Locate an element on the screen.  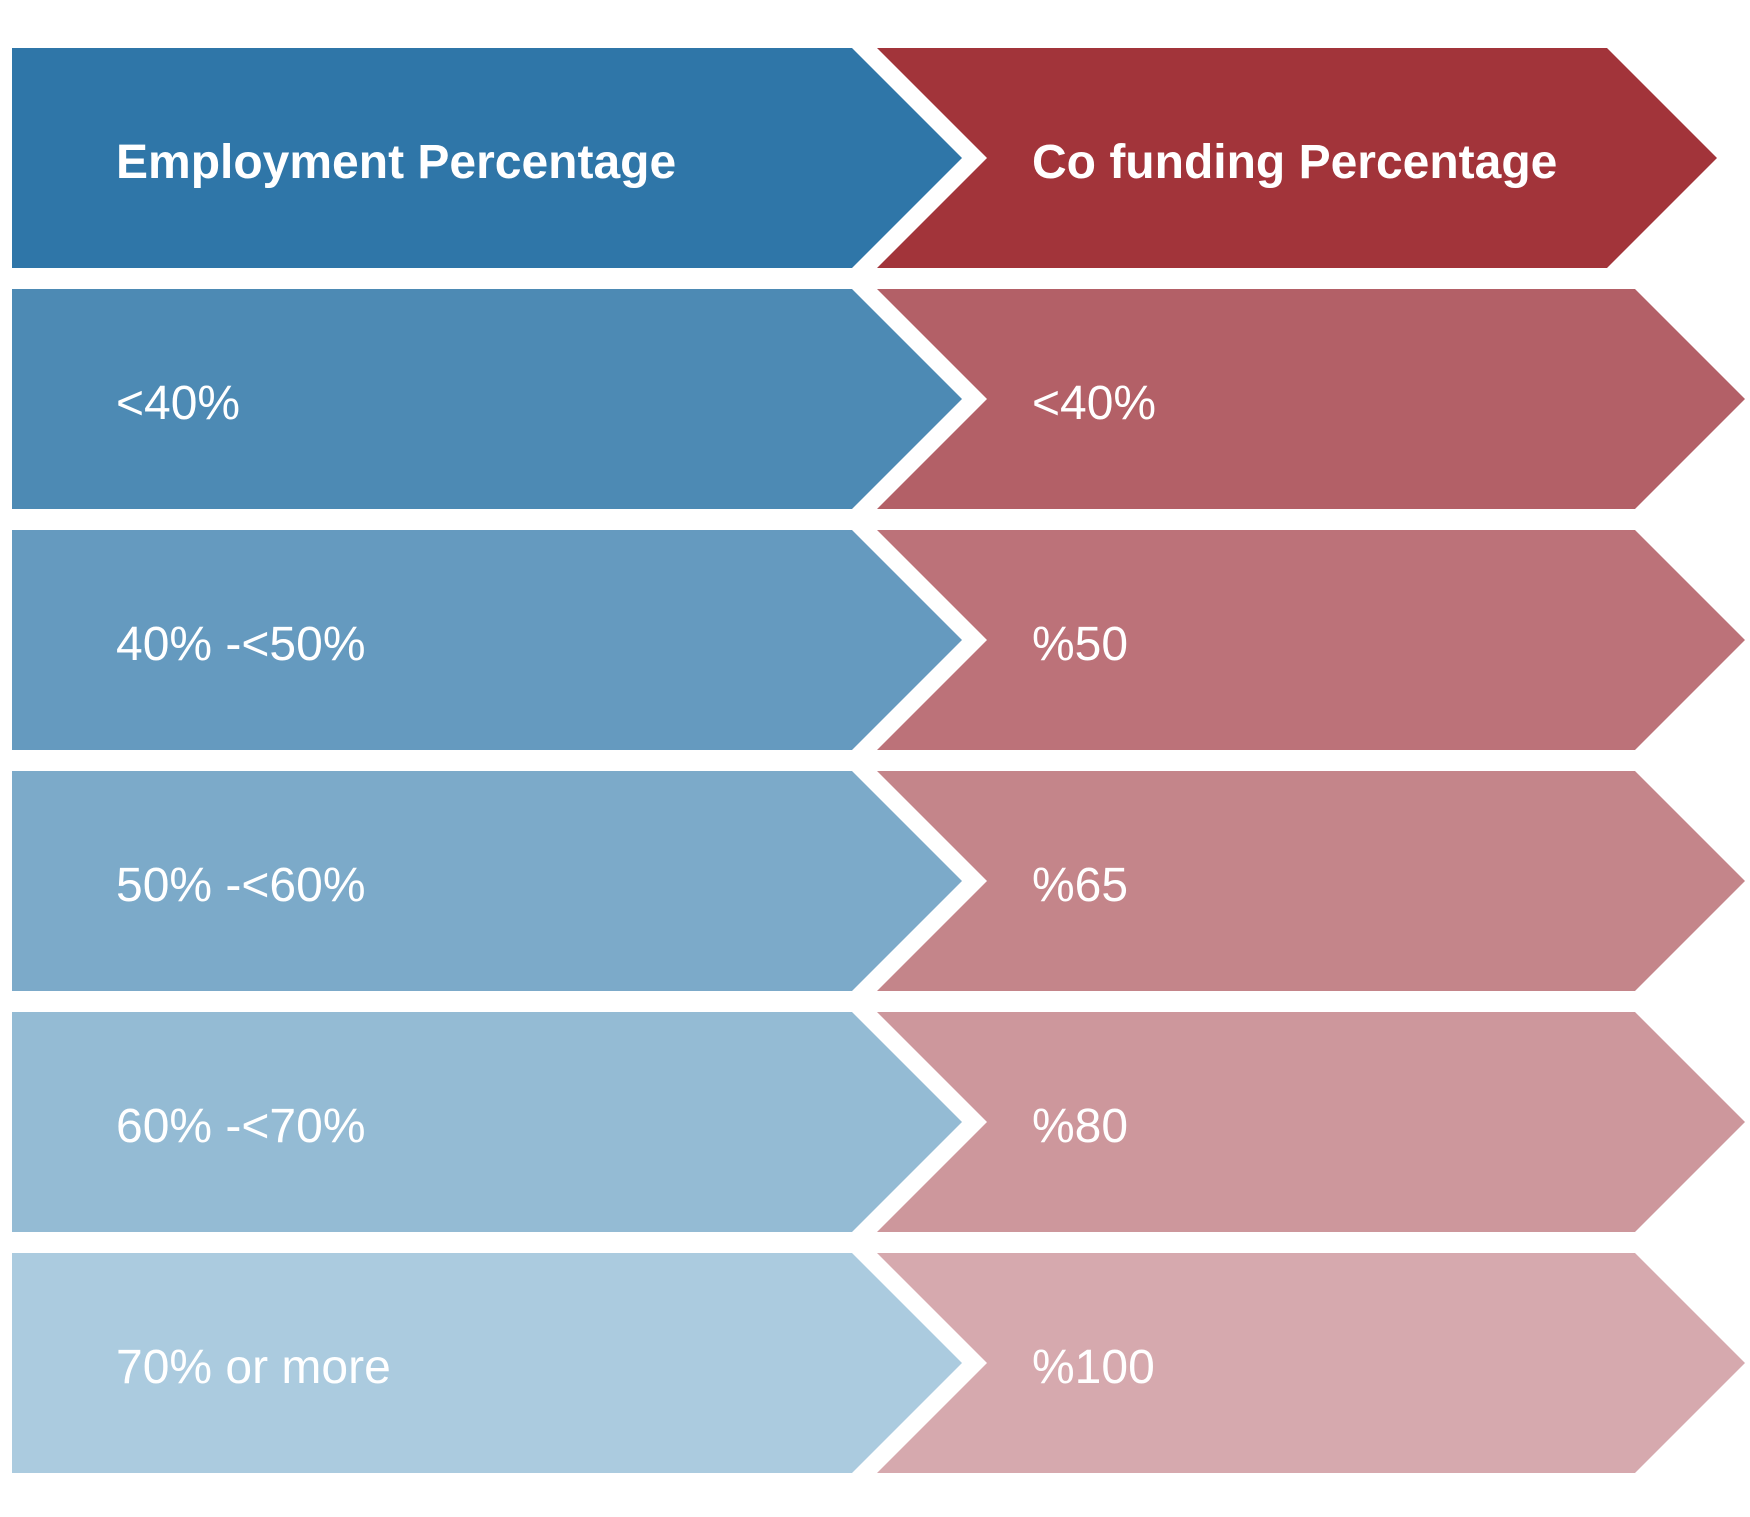
cofunding-label: %50 is located at coordinates (1080, 644).